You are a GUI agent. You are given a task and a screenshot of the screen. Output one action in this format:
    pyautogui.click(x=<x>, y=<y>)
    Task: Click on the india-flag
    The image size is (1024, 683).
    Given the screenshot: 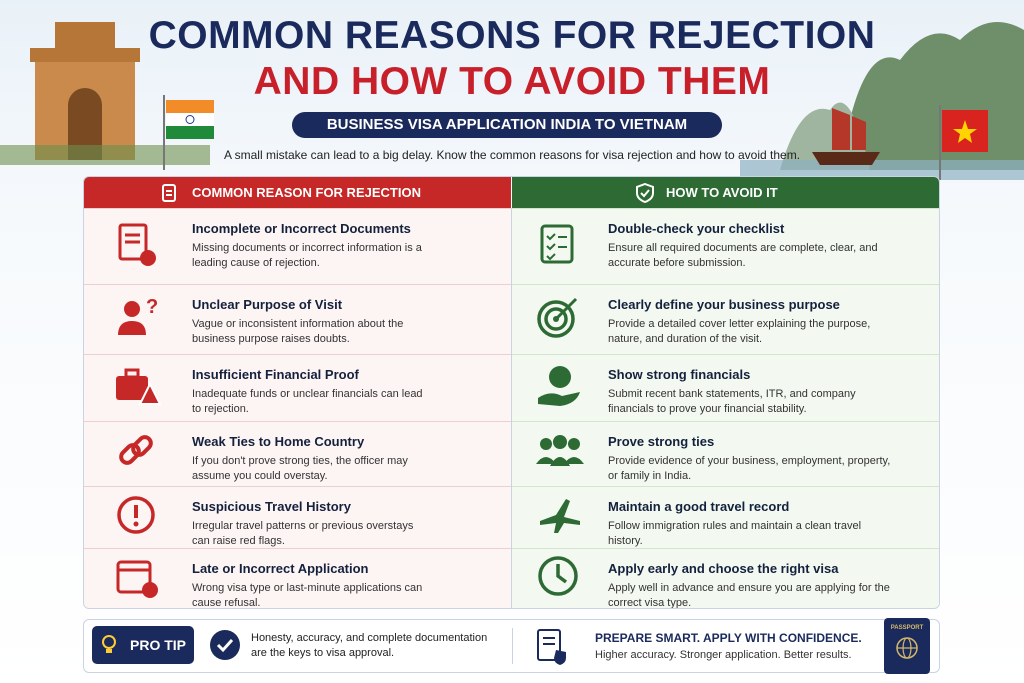 What is the action you would take?
    pyautogui.click(x=188, y=132)
    